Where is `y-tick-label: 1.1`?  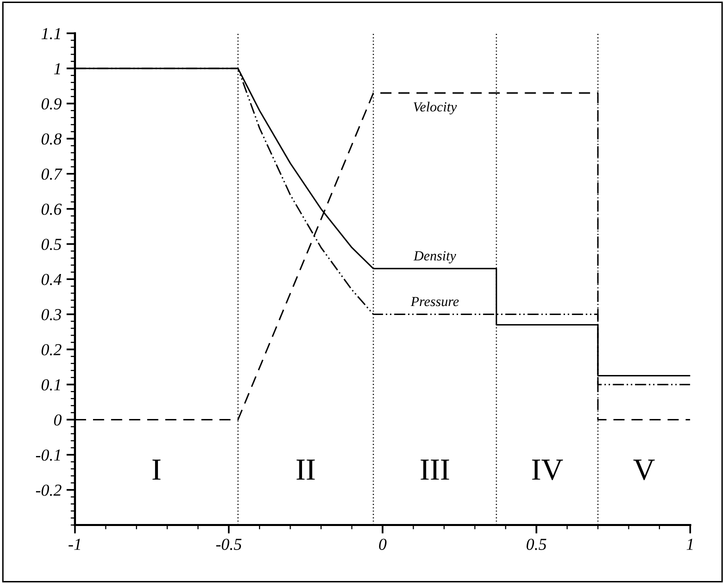 y-tick-label: 1.1 is located at coordinates (51, 34).